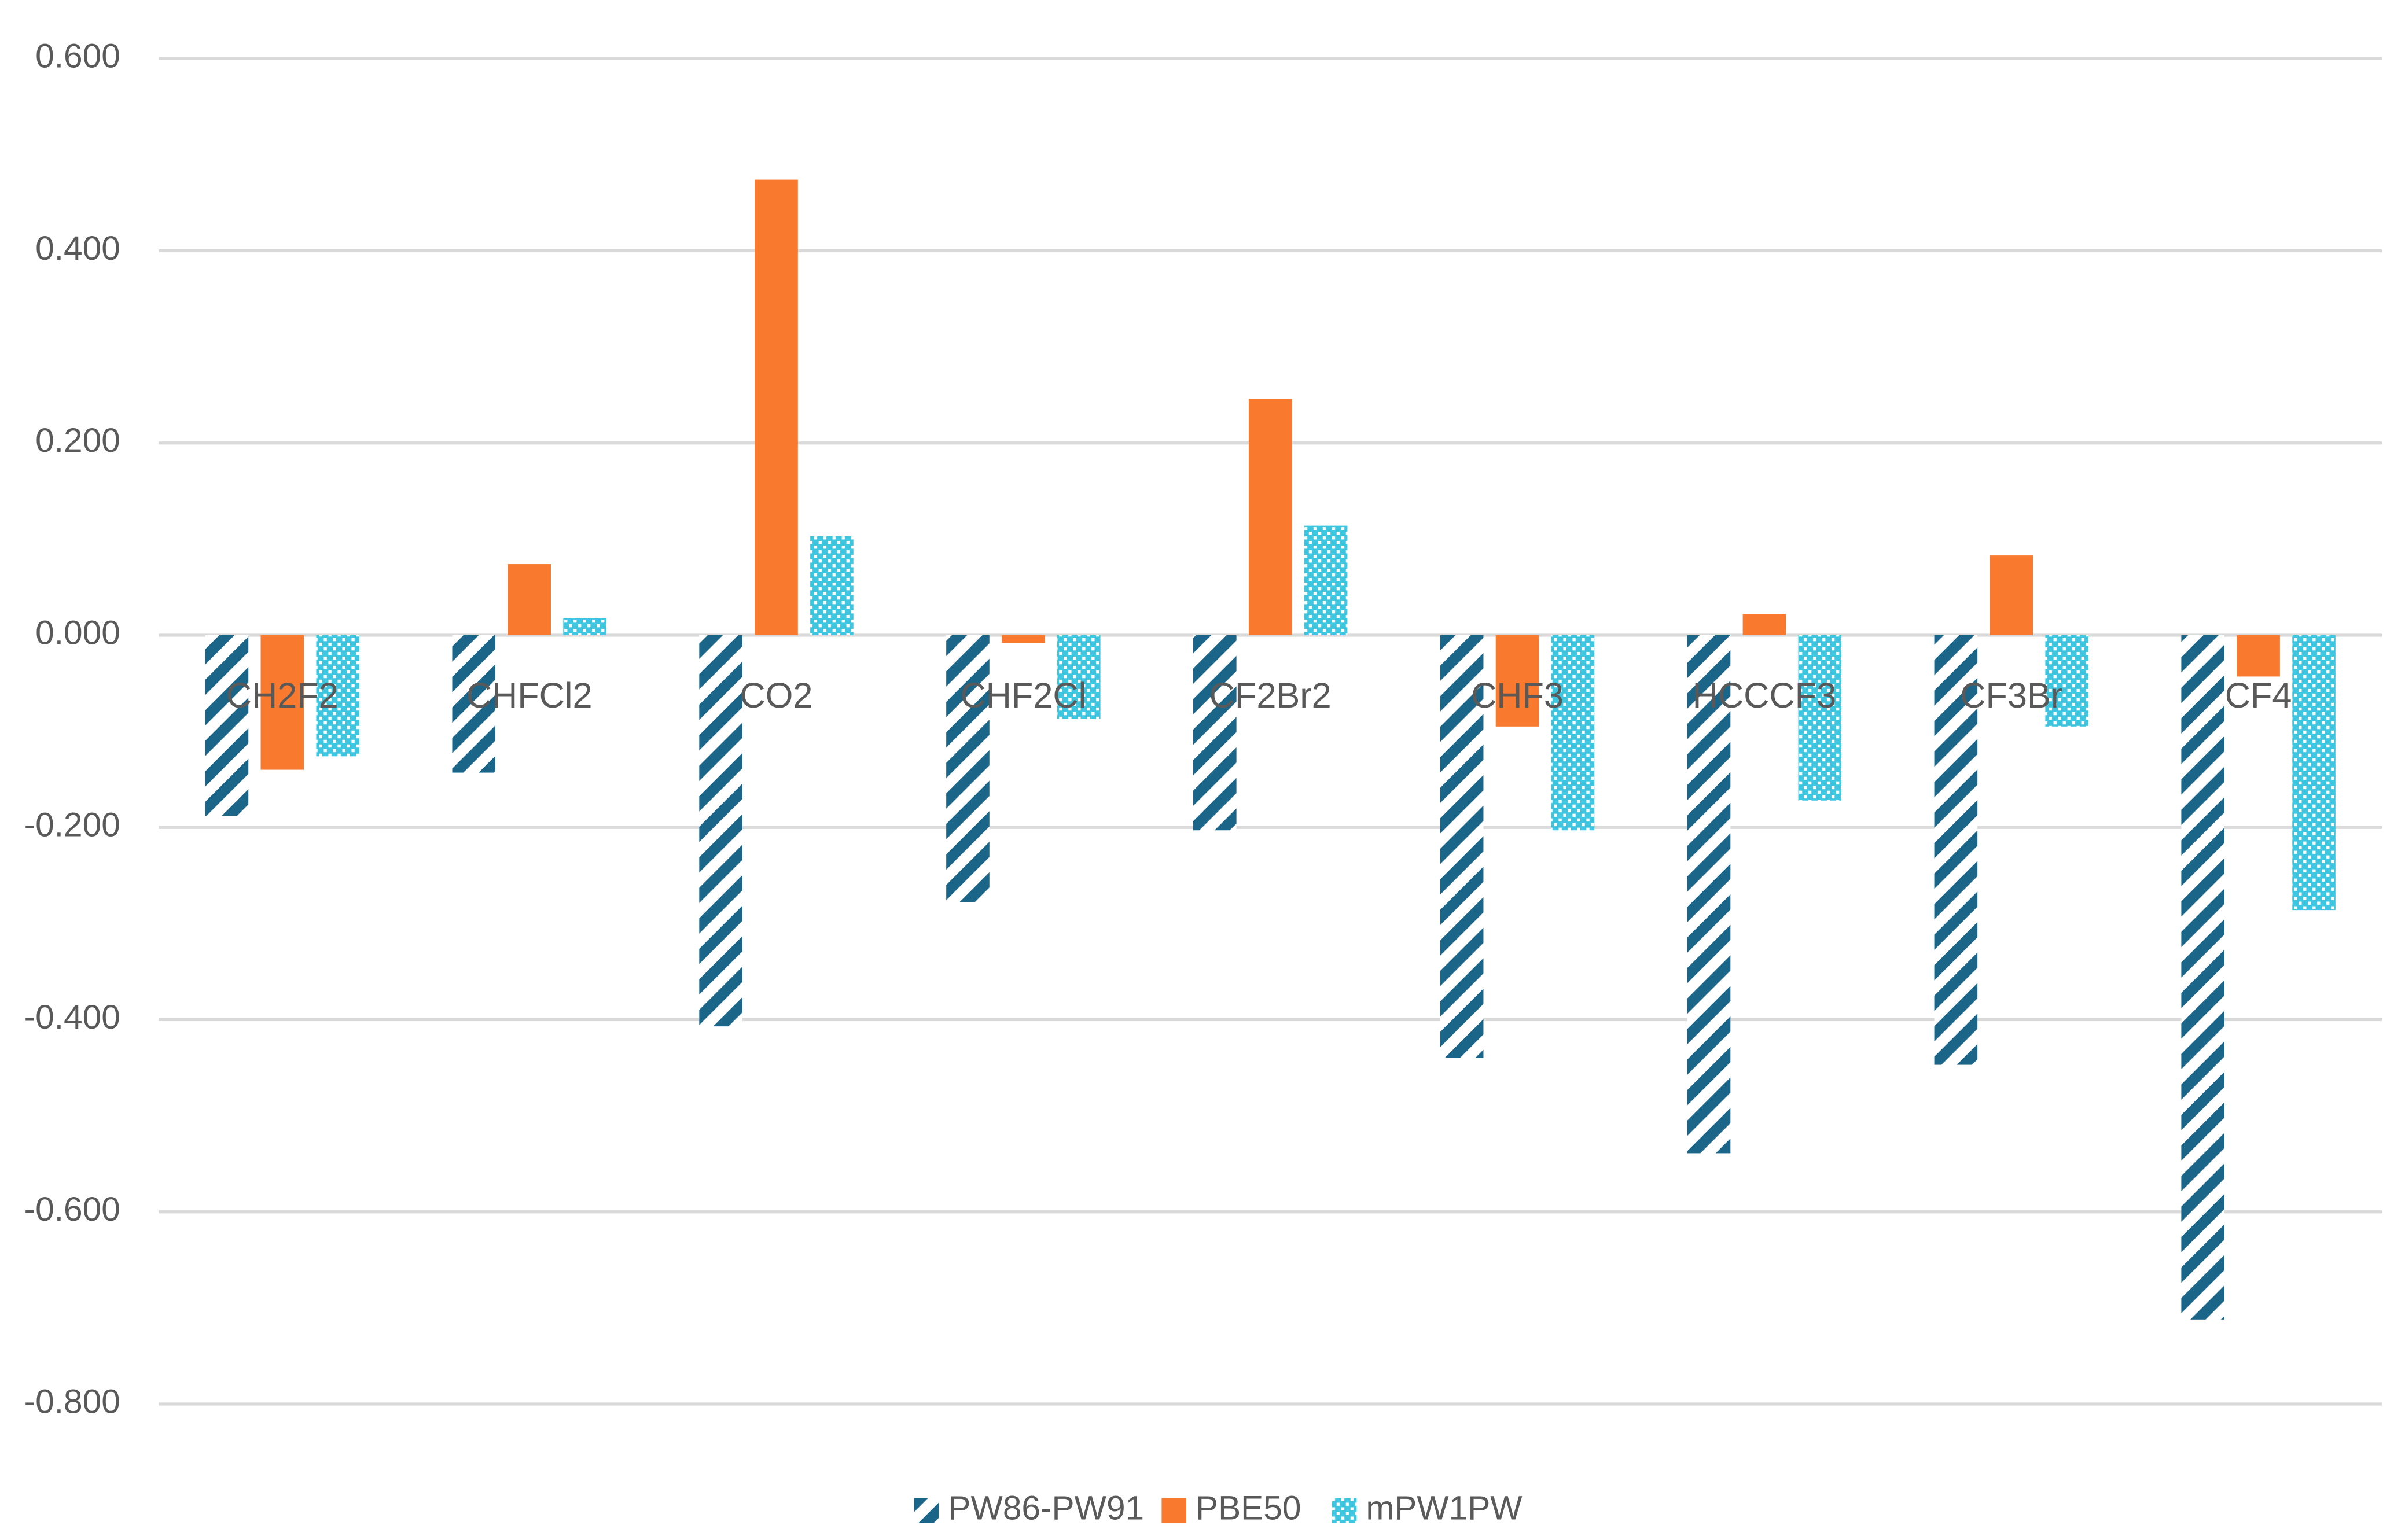 Image resolution: width=2405 pixels, height=1540 pixels. Describe the element at coordinates (72, 1017) in the screenshot. I see `y-tick-label: -0.400` at that location.